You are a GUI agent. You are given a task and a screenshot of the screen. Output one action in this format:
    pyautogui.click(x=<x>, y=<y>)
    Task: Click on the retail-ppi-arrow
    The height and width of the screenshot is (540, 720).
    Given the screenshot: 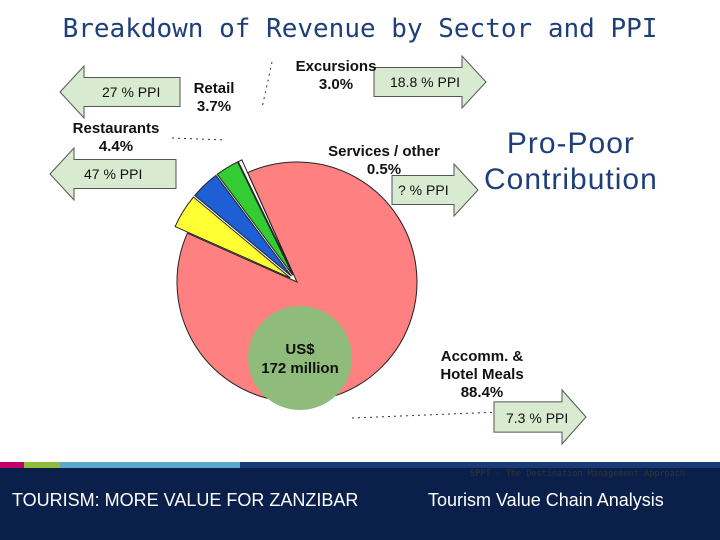 What is the action you would take?
    pyautogui.click(x=120, y=92)
    